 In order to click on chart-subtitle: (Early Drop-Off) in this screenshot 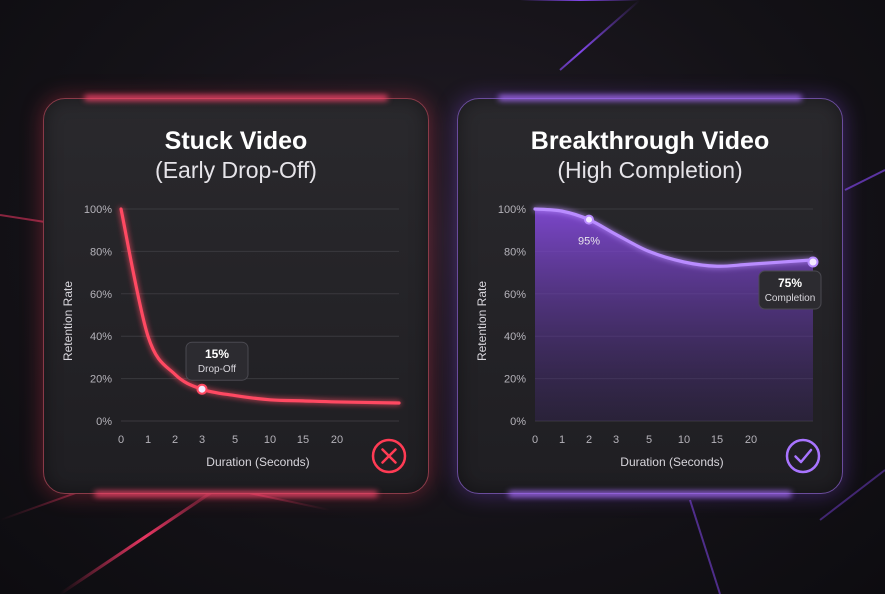, I will do `click(236, 170)`.